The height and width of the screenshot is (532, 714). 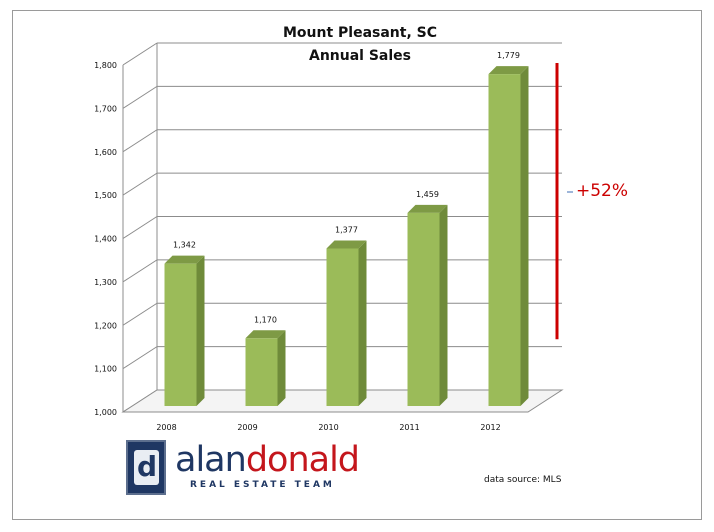 What do you see at coordinates (427, 194) in the screenshot?
I see `data-label: 1,459` at bounding box center [427, 194].